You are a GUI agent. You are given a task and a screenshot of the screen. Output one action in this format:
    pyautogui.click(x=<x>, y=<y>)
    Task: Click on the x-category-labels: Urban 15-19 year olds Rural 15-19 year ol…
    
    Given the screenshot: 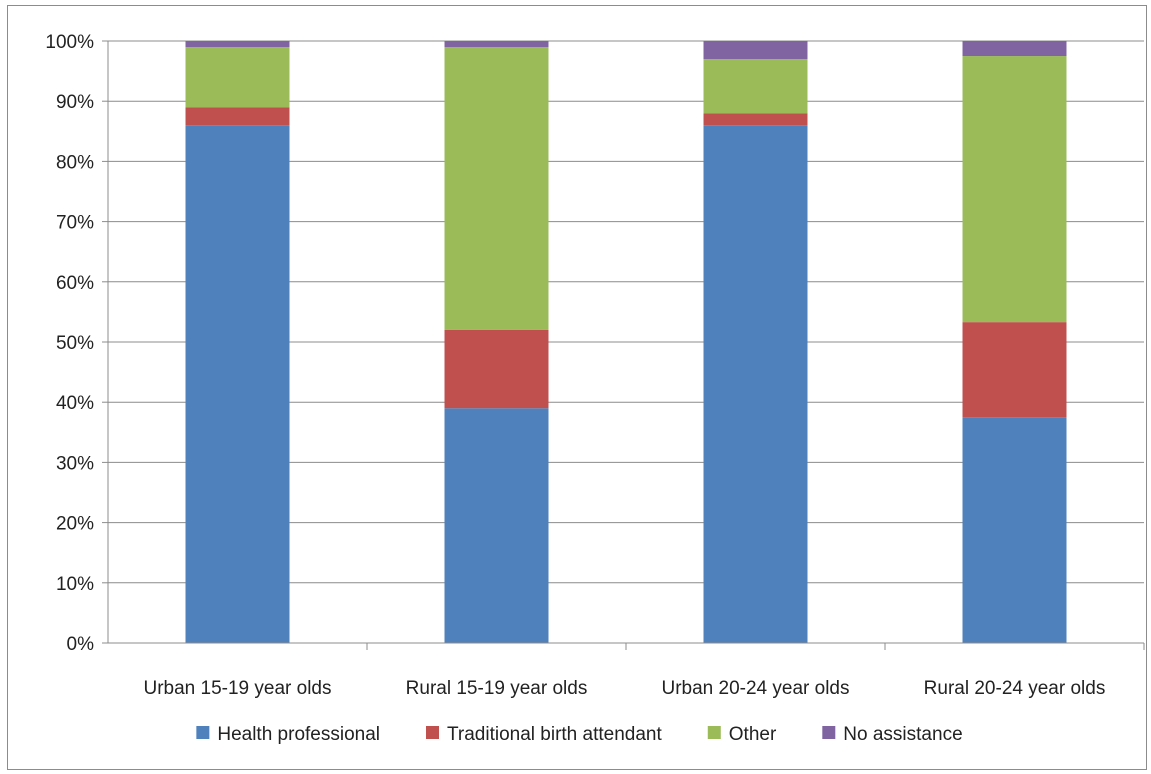 What is the action you would take?
    pyautogui.click(x=625, y=688)
    